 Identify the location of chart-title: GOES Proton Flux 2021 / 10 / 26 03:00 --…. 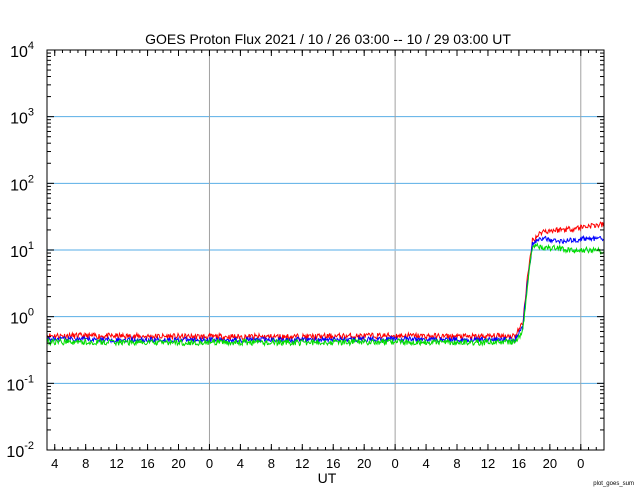
(328, 39).